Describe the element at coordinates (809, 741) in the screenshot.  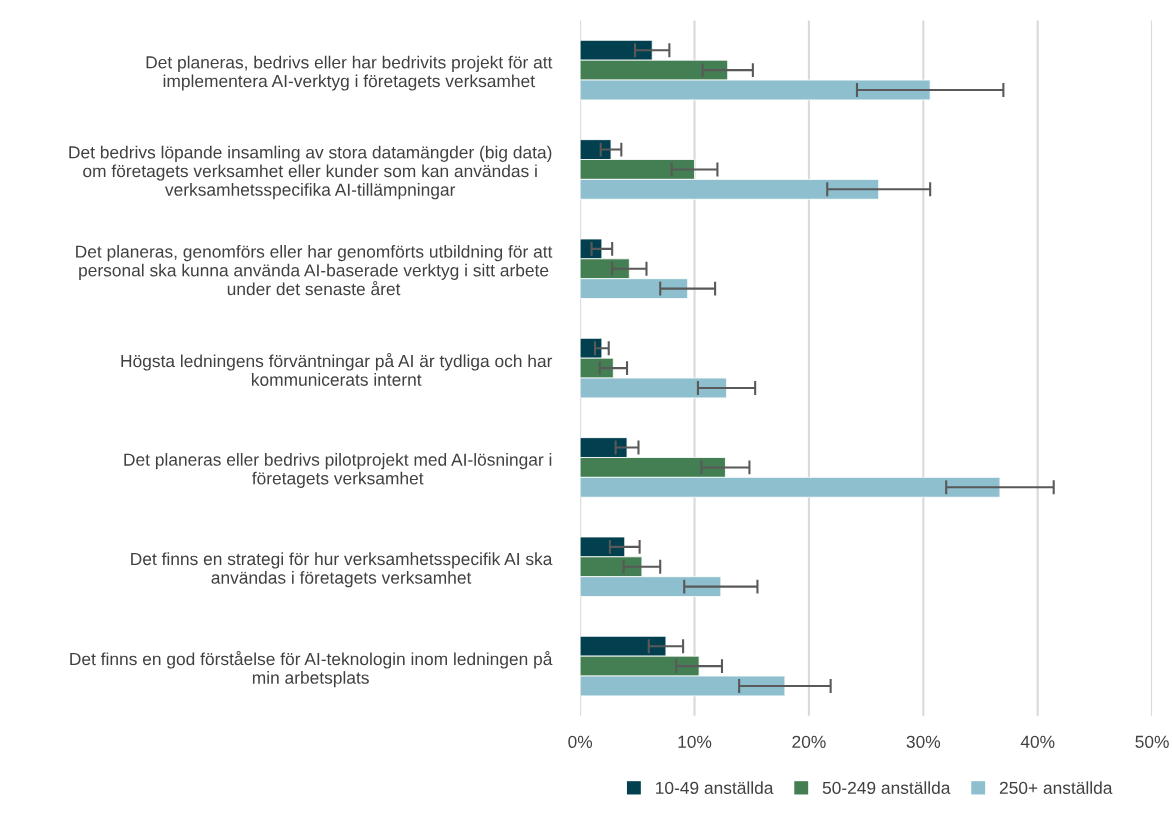
I see `x-tick-label: 20%` at that location.